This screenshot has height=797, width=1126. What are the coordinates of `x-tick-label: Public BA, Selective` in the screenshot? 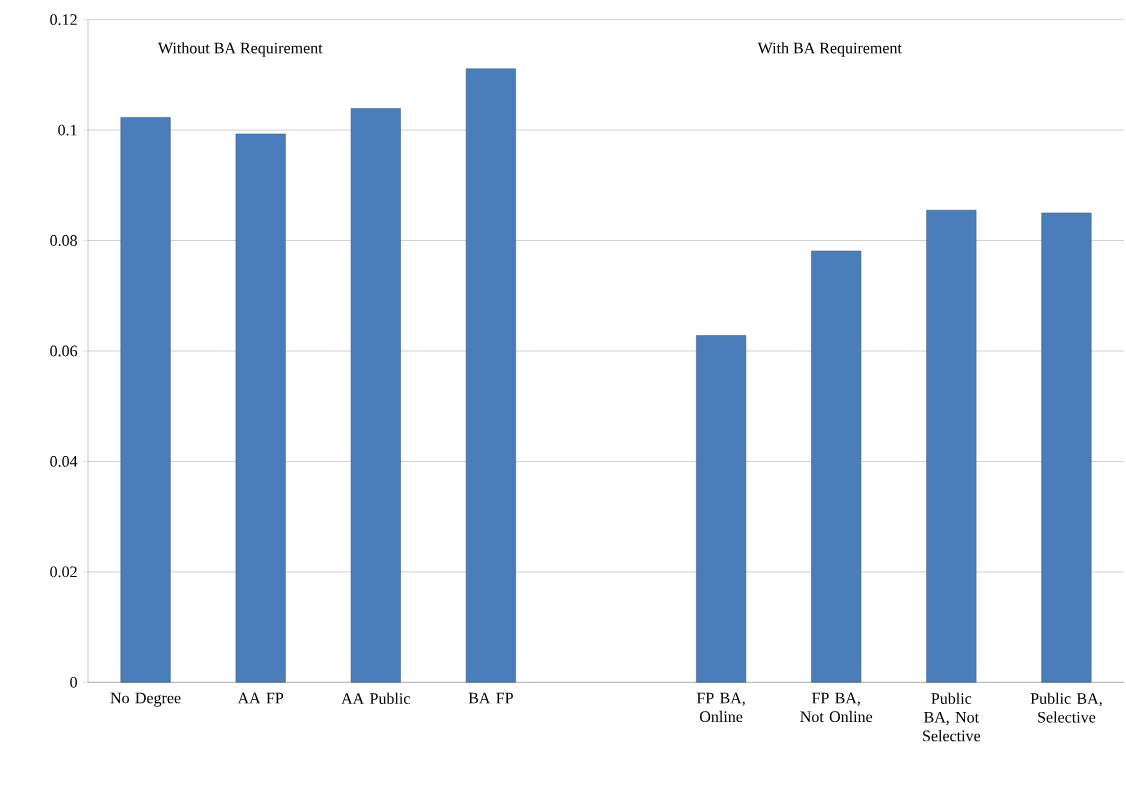 It's located at (1066, 707).